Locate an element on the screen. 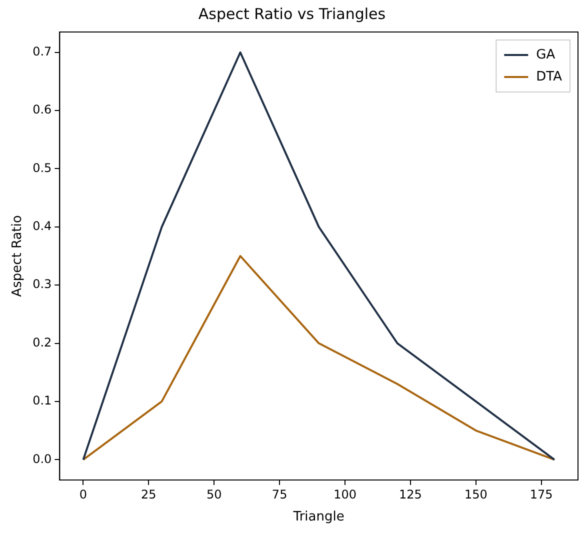 This screenshot has height=533, width=588. x-axis-title: Triangle is located at coordinates (318, 517).